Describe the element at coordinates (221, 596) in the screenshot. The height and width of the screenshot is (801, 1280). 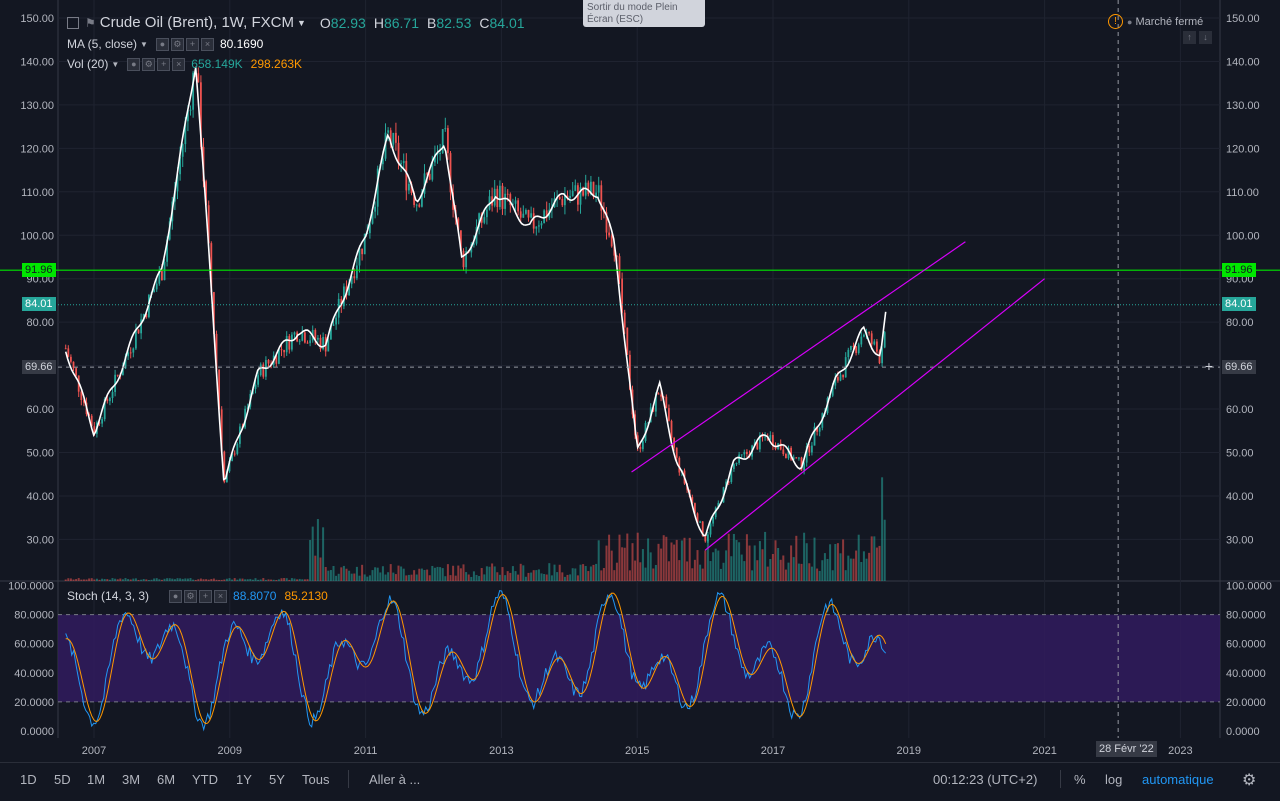
I see `stoch-close-icon: ×` at that location.